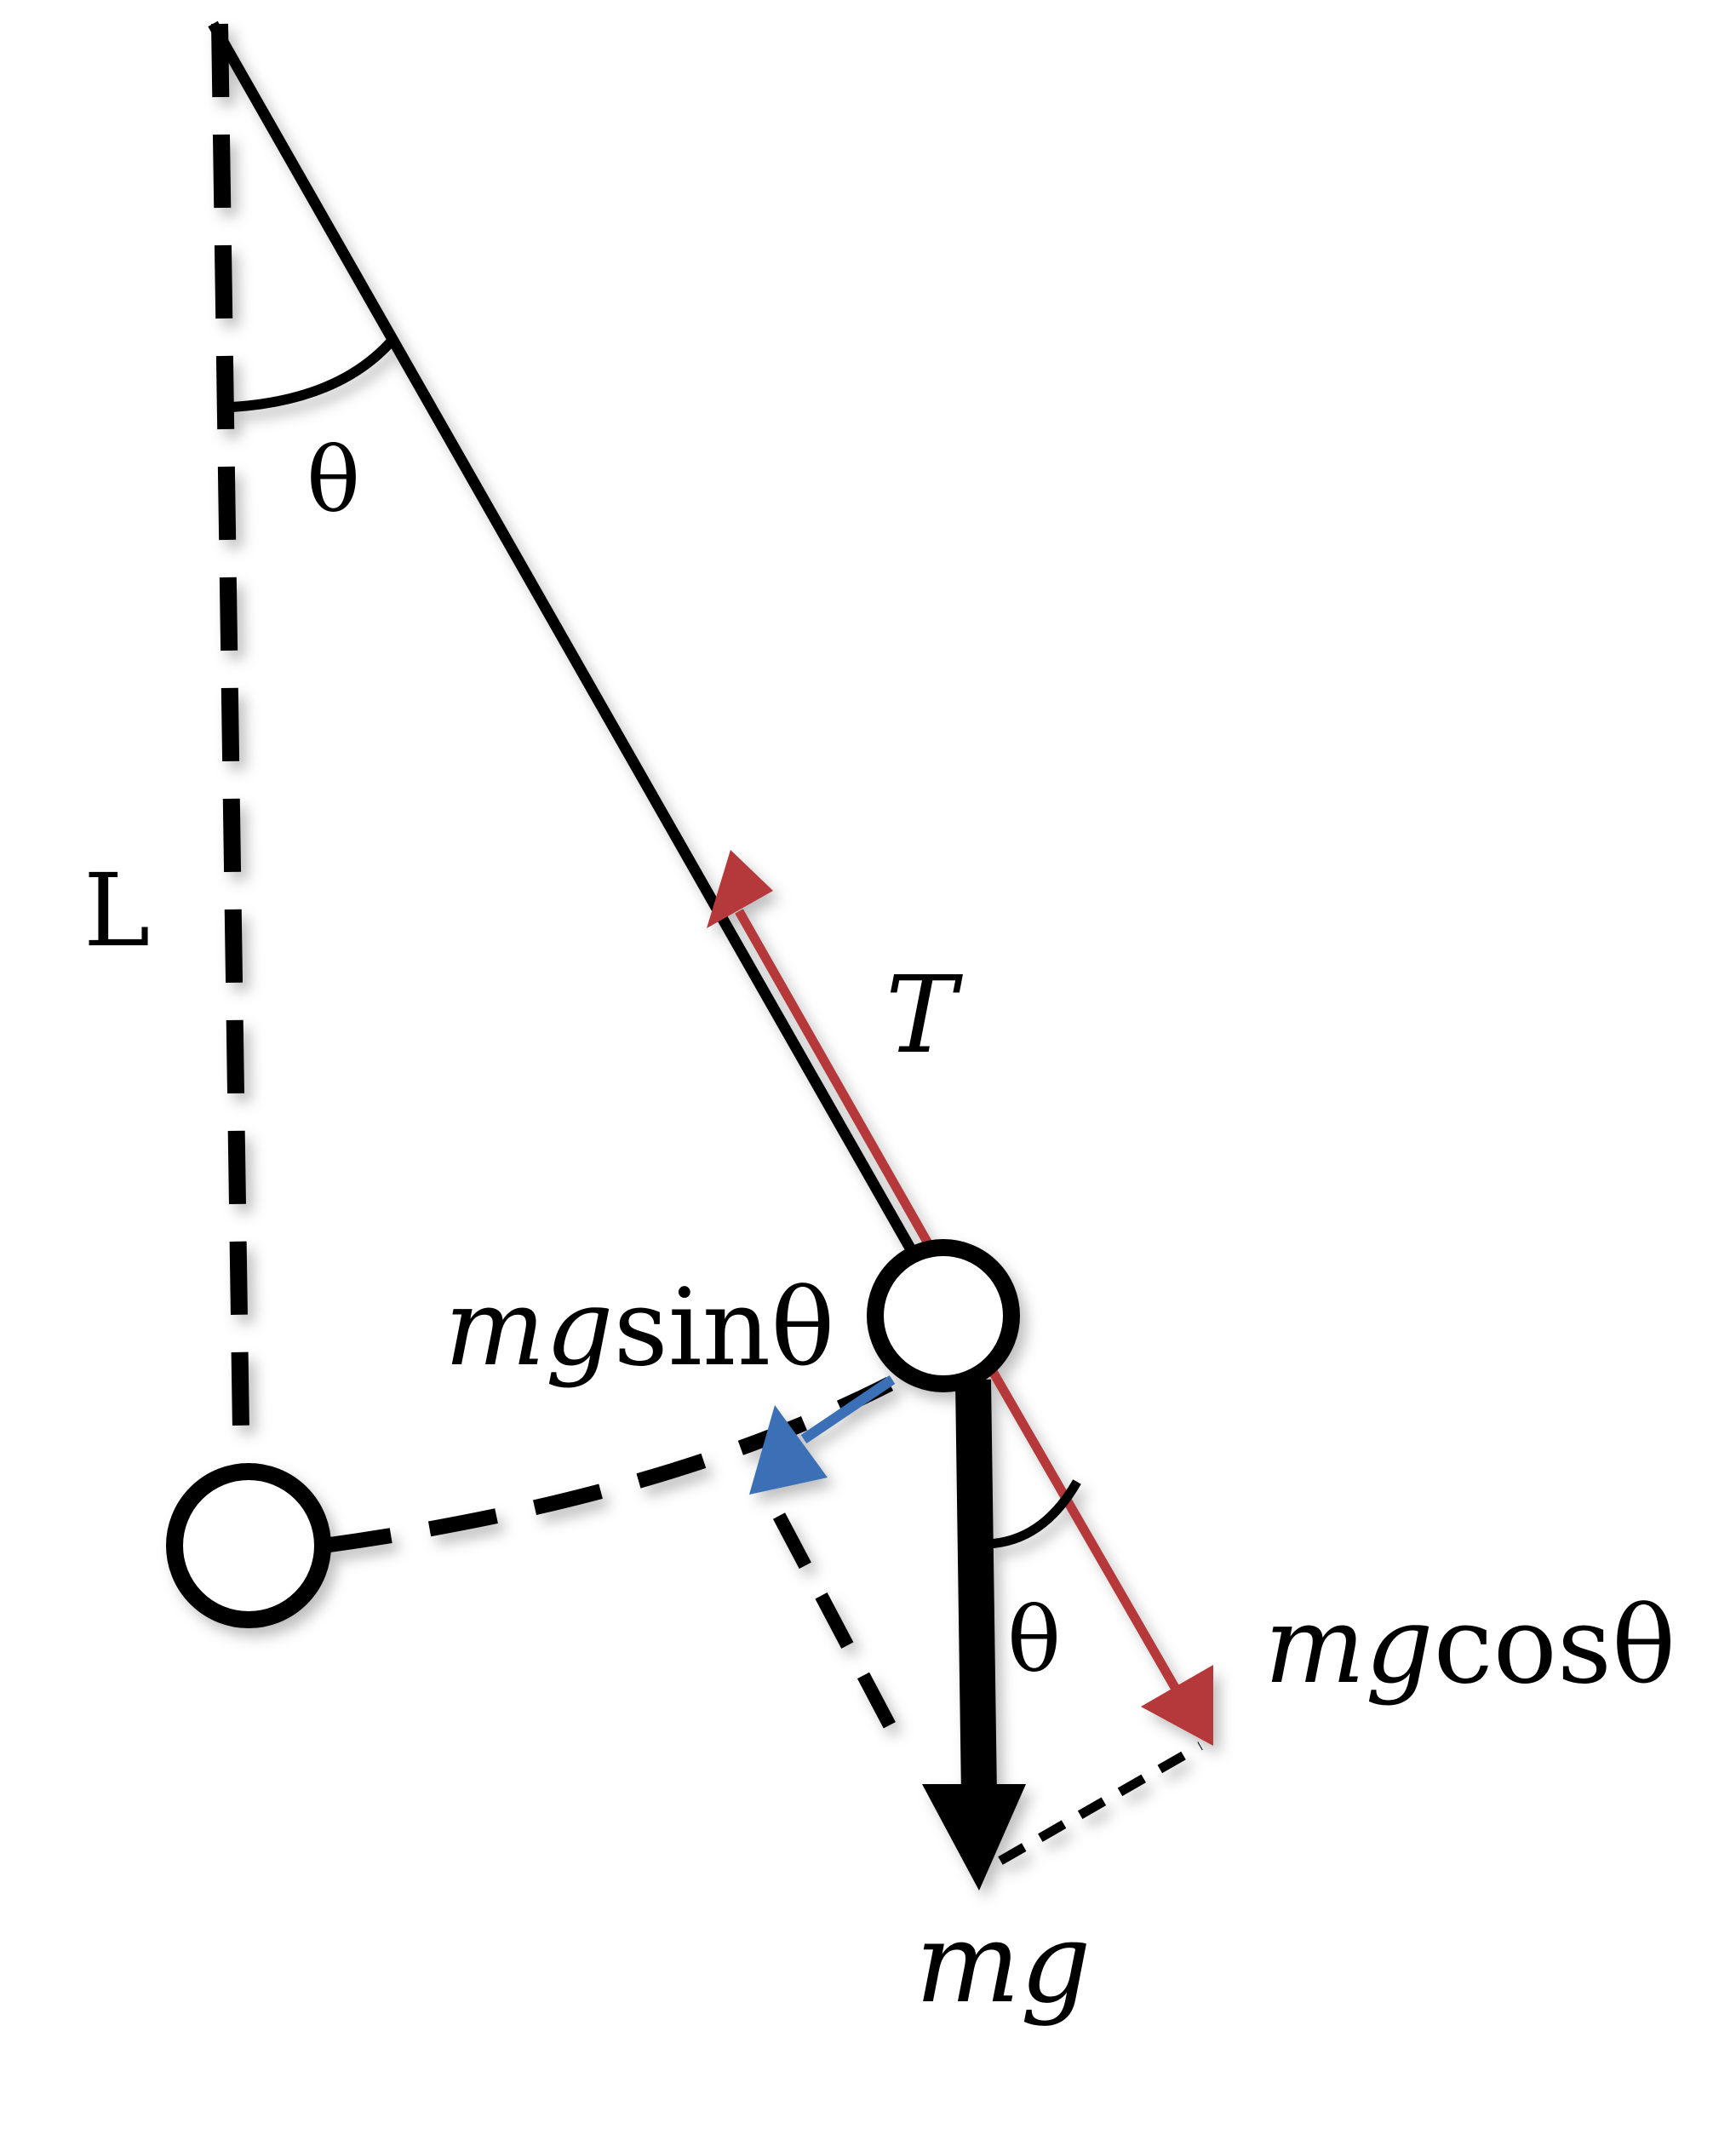 The image size is (1736, 2129). I want to click on mgsin-arrowhead, so click(788, 1450).